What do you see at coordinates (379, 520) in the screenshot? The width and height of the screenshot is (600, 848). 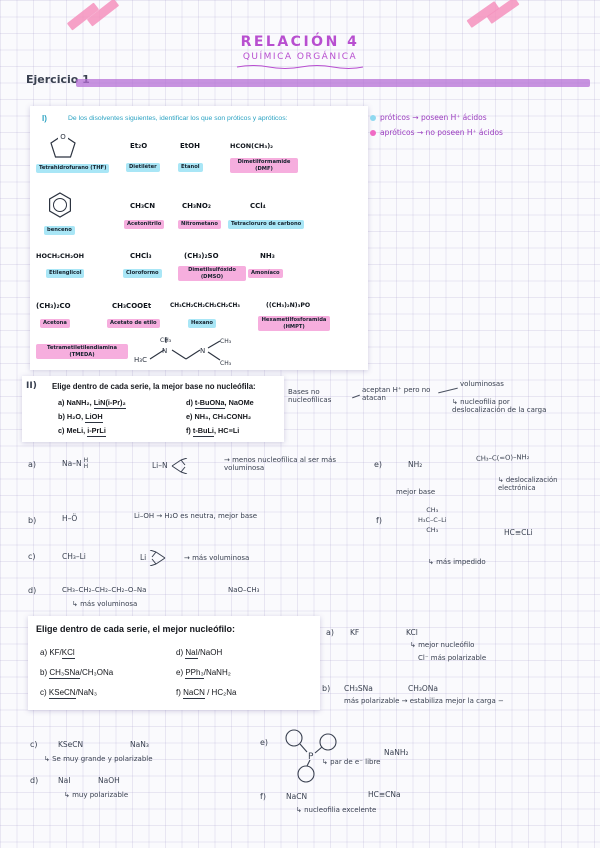 I see `work-f-label: f)` at bounding box center [379, 520].